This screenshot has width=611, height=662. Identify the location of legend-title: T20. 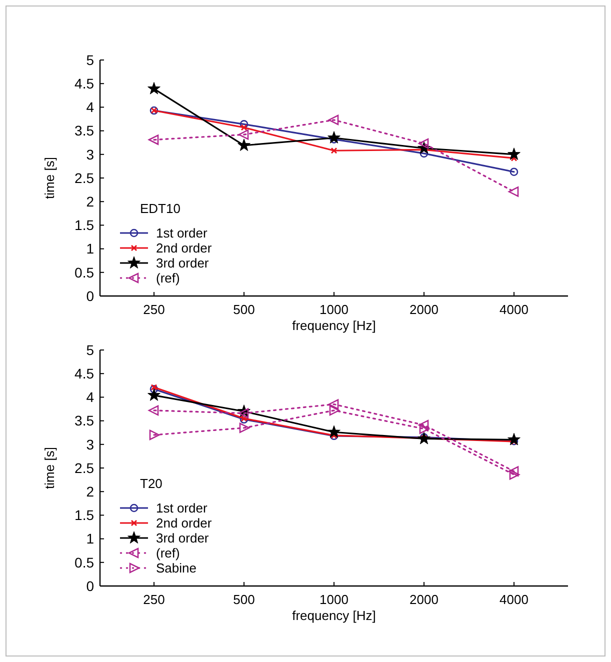
(151, 483).